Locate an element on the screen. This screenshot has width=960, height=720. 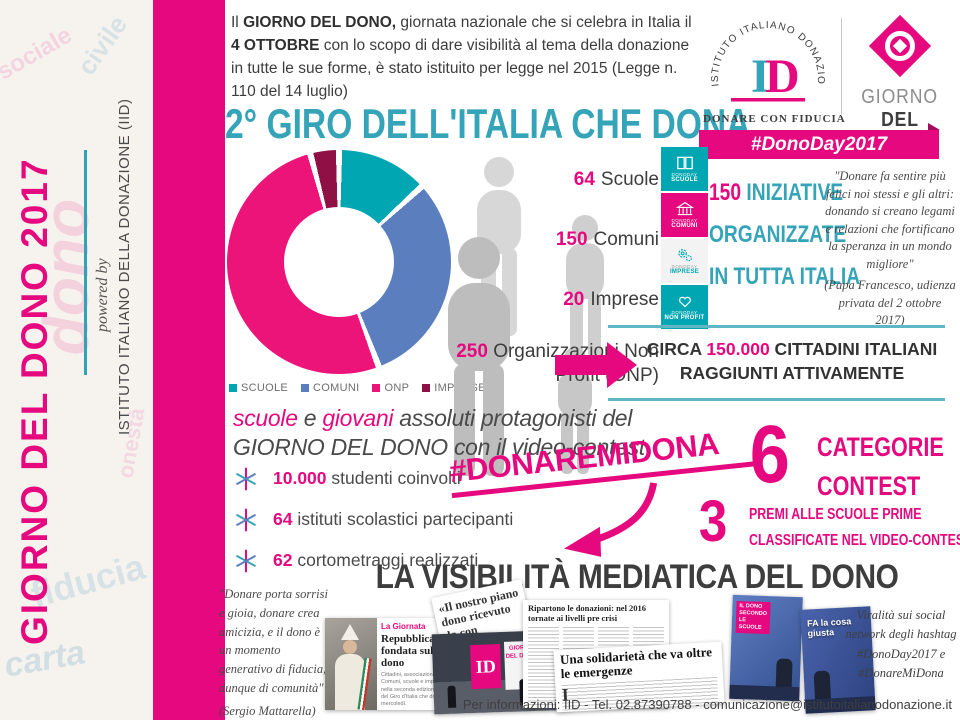
book-icon is located at coordinates (684, 163).